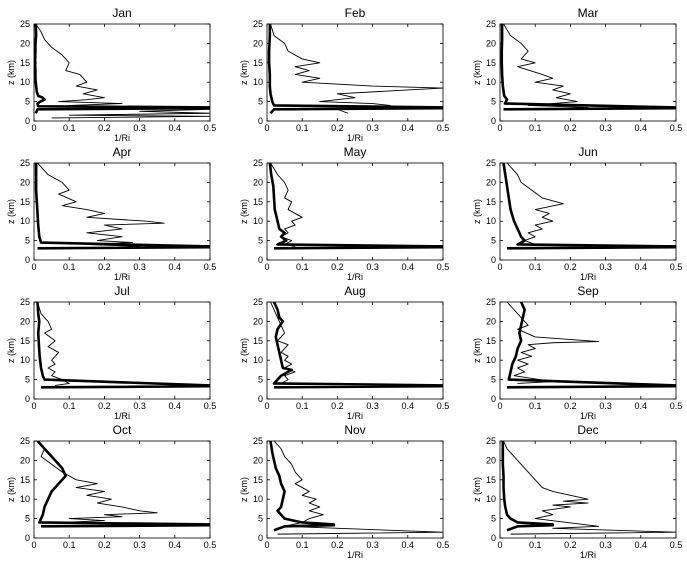 The width and height of the screenshot is (687, 566). I want to click on panel-jul: Jul 0 0.1 0.2 0.3 0.4 0.5 0 5 10 15 20 25 1/Ri z (km), so click(111, 352).